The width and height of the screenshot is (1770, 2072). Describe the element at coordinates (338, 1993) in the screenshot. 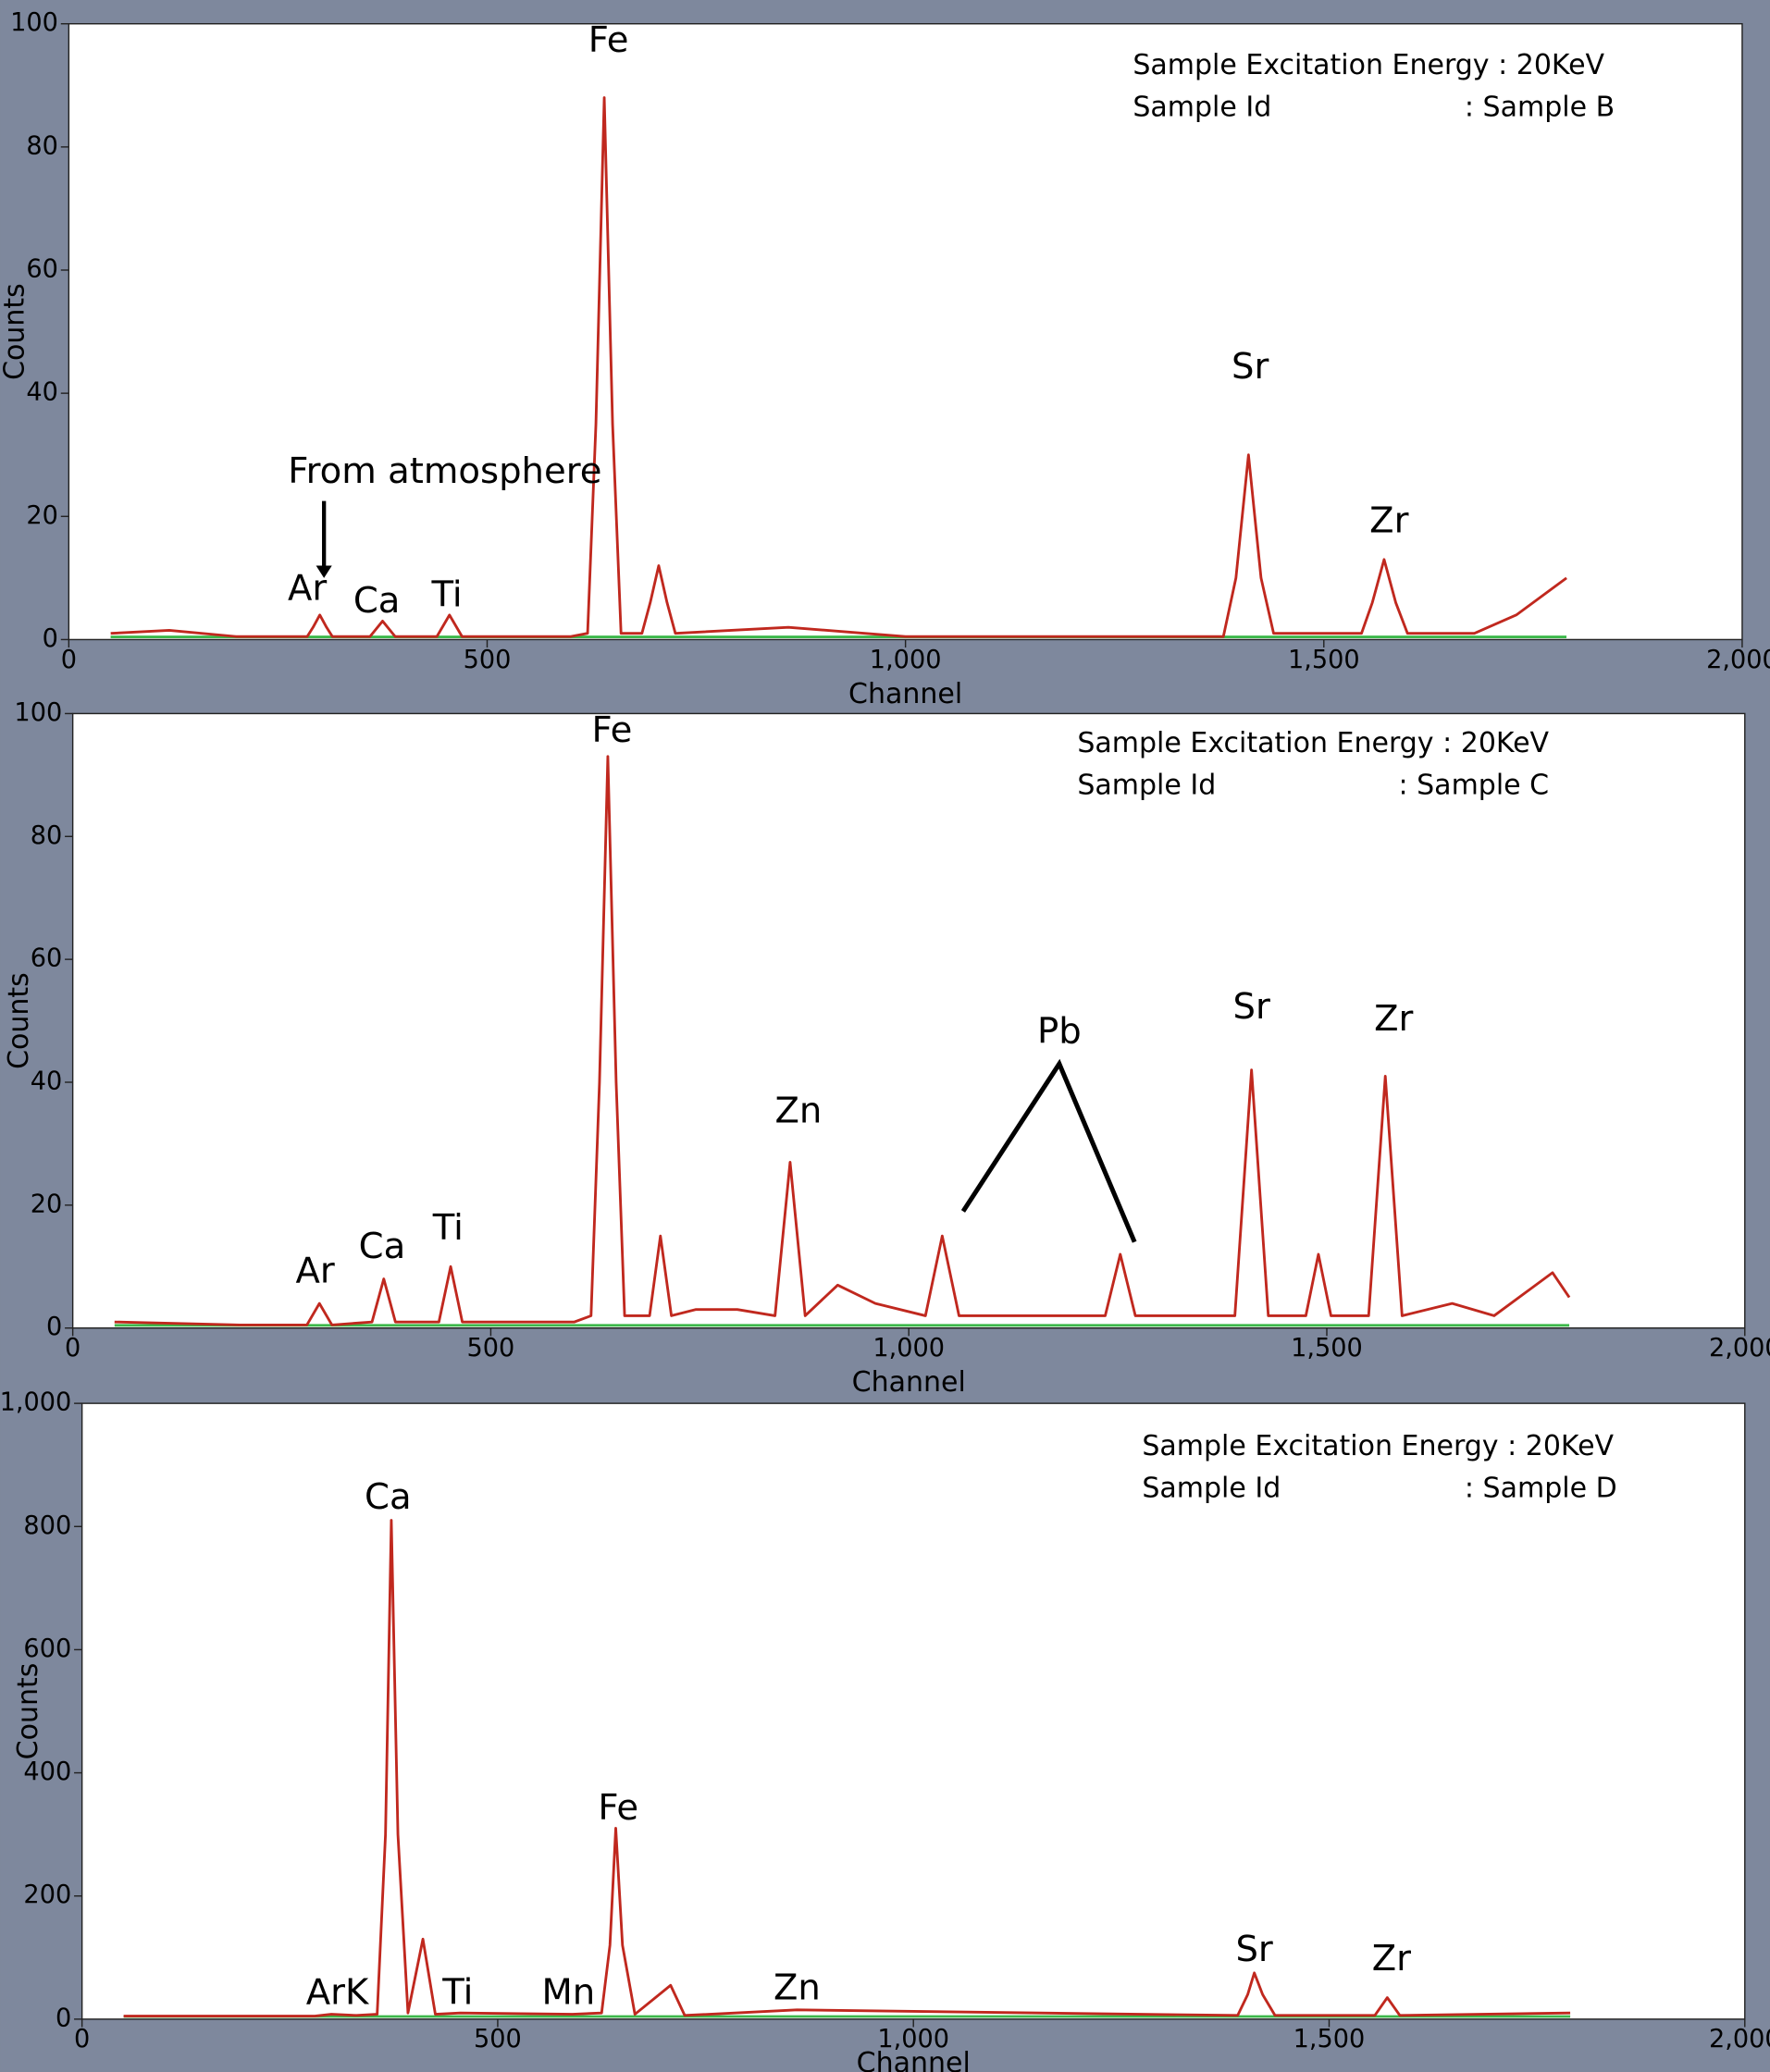

I see `peak-label: ArK` at that location.